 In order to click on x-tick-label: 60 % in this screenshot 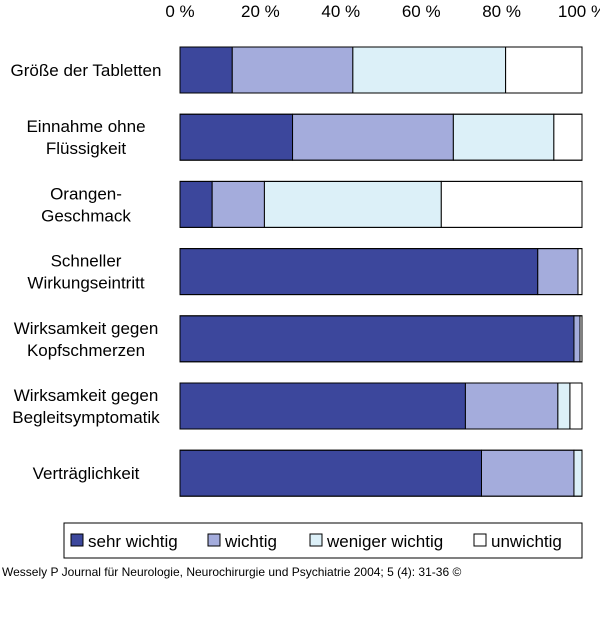, I will do `click(421, 11)`.